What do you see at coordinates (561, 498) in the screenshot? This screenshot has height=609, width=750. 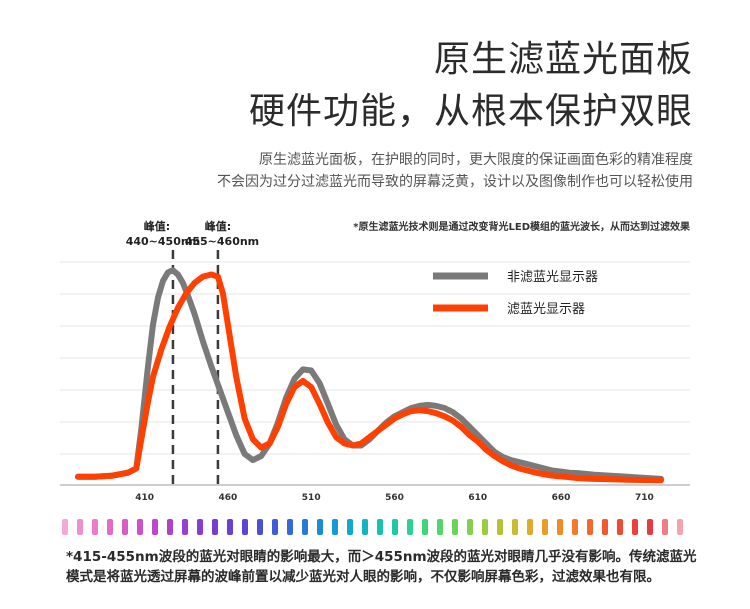 I see `x-tick-label: 660` at bounding box center [561, 498].